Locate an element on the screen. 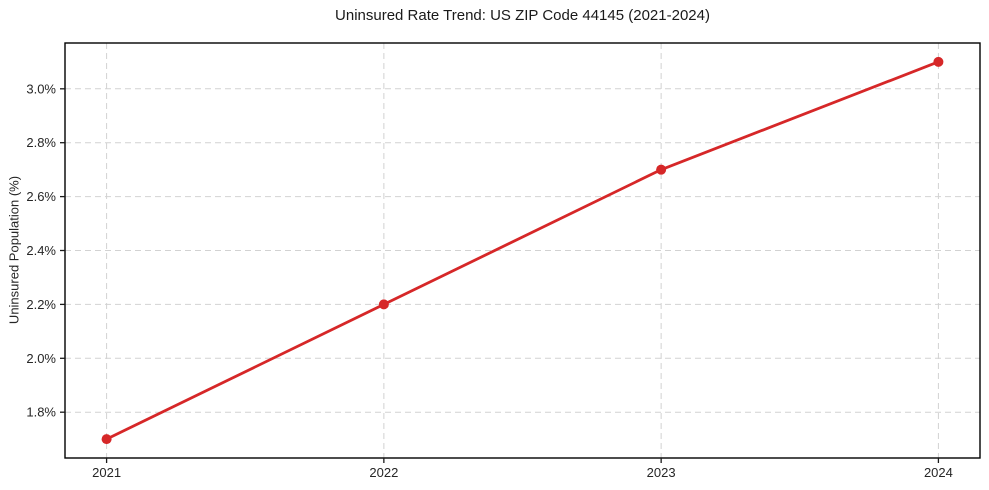 Image resolution: width=989 pixels, height=490 pixels. y-tick-label: 2.4% is located at coordinates (41, 250).